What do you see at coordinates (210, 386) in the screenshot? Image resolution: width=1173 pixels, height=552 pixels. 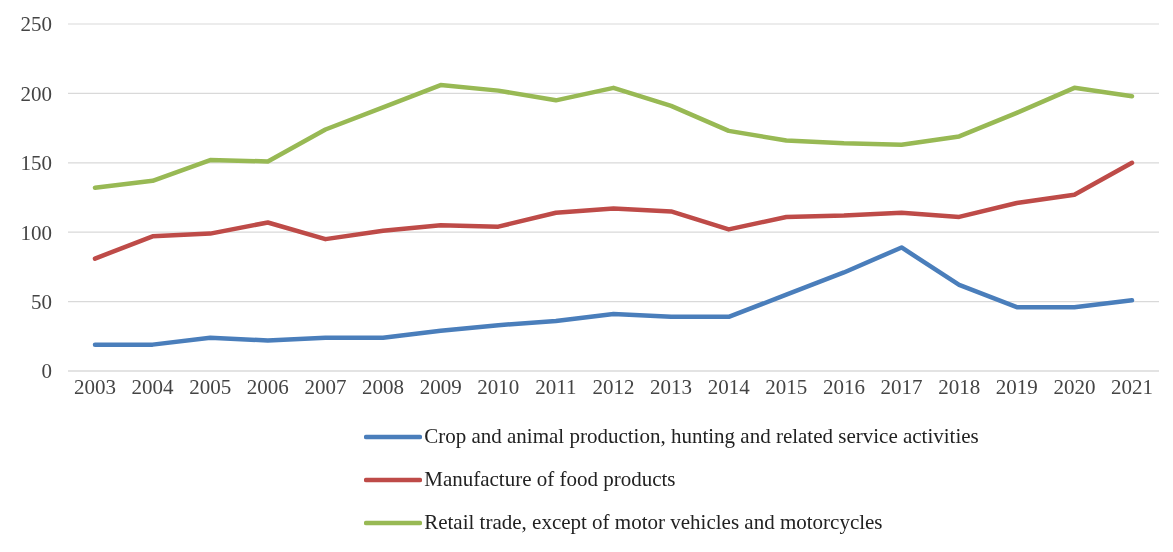 I see `x-tick-label: 2005` at bounding box center [210, 386].